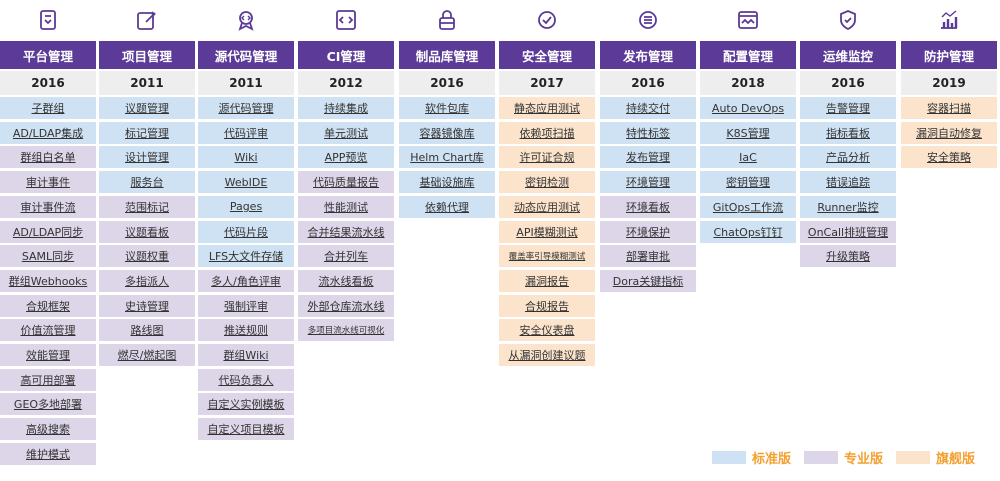  I want to click on feature-item: 设计管理, so click(147, 157).